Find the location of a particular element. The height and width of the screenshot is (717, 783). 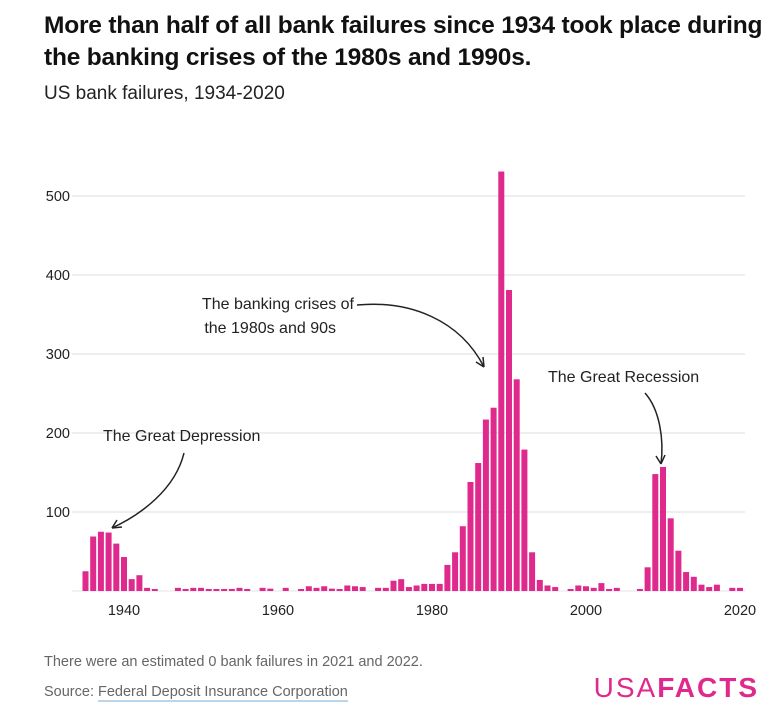

source-label: Source: is located at coordinates (71, 692).